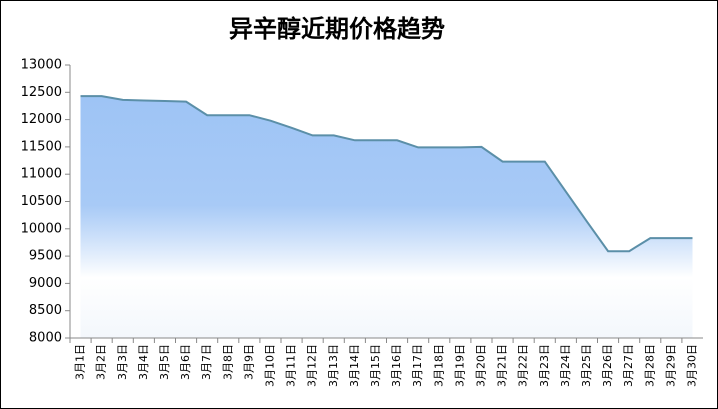 The image size is (718, 409). Describe the element at coordinates (691, 365) in the screenshot. I see `x-tick-label: 3月30日` at that location.